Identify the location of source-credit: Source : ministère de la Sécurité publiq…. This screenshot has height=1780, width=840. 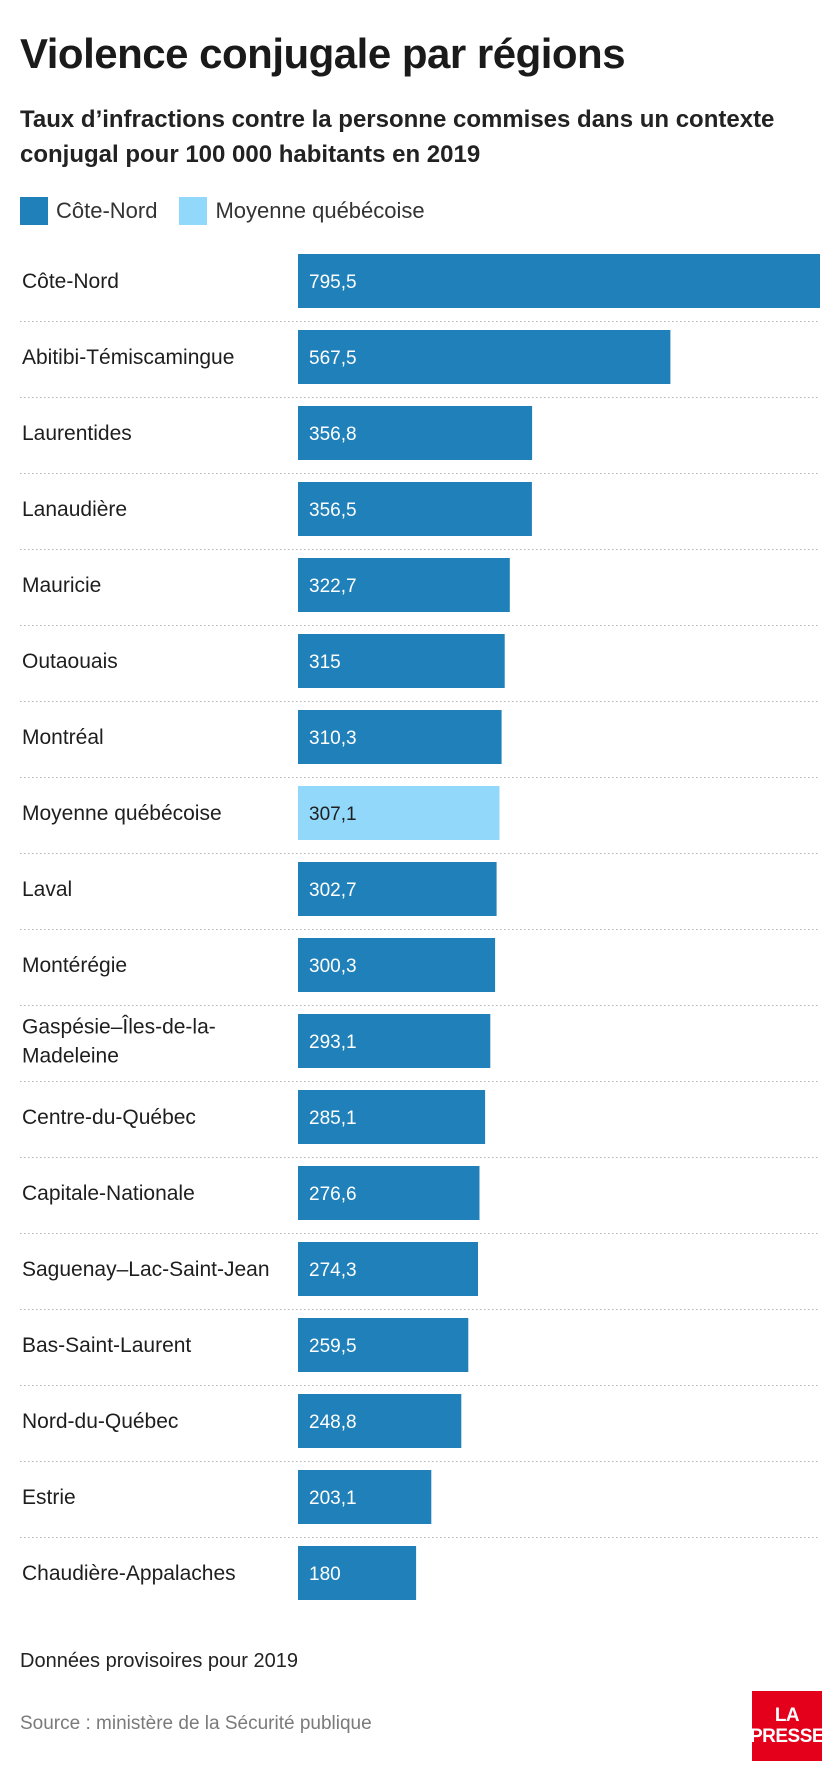
(196, 1723).